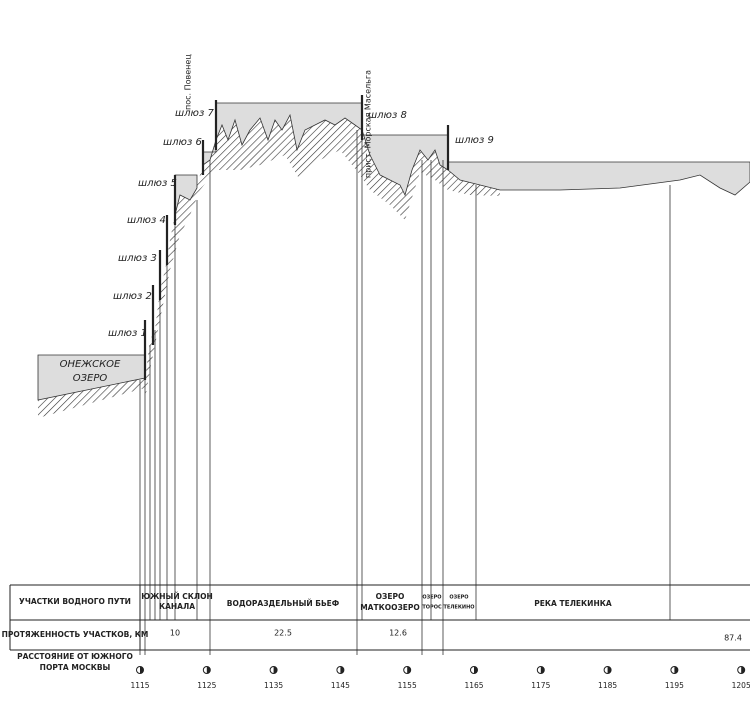  Describe the element at coordinates (273, 685) in the screenshot. I see `distance-label: 1135` at that location.